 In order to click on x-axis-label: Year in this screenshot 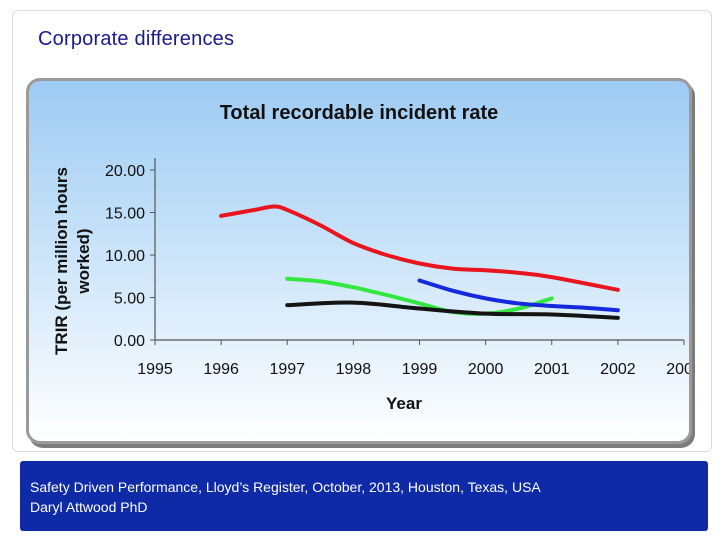, I will do `click(404, 403)`.